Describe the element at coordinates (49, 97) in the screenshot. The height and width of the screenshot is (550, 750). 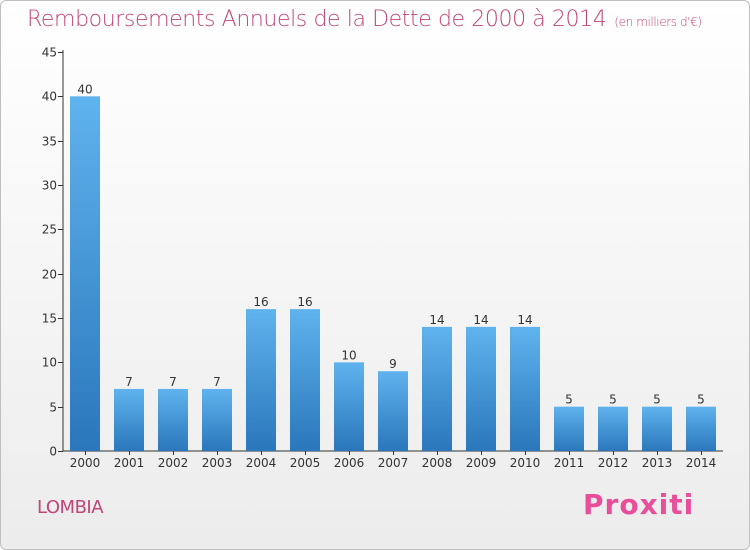
I see `y-tick-label: 40` at that location.